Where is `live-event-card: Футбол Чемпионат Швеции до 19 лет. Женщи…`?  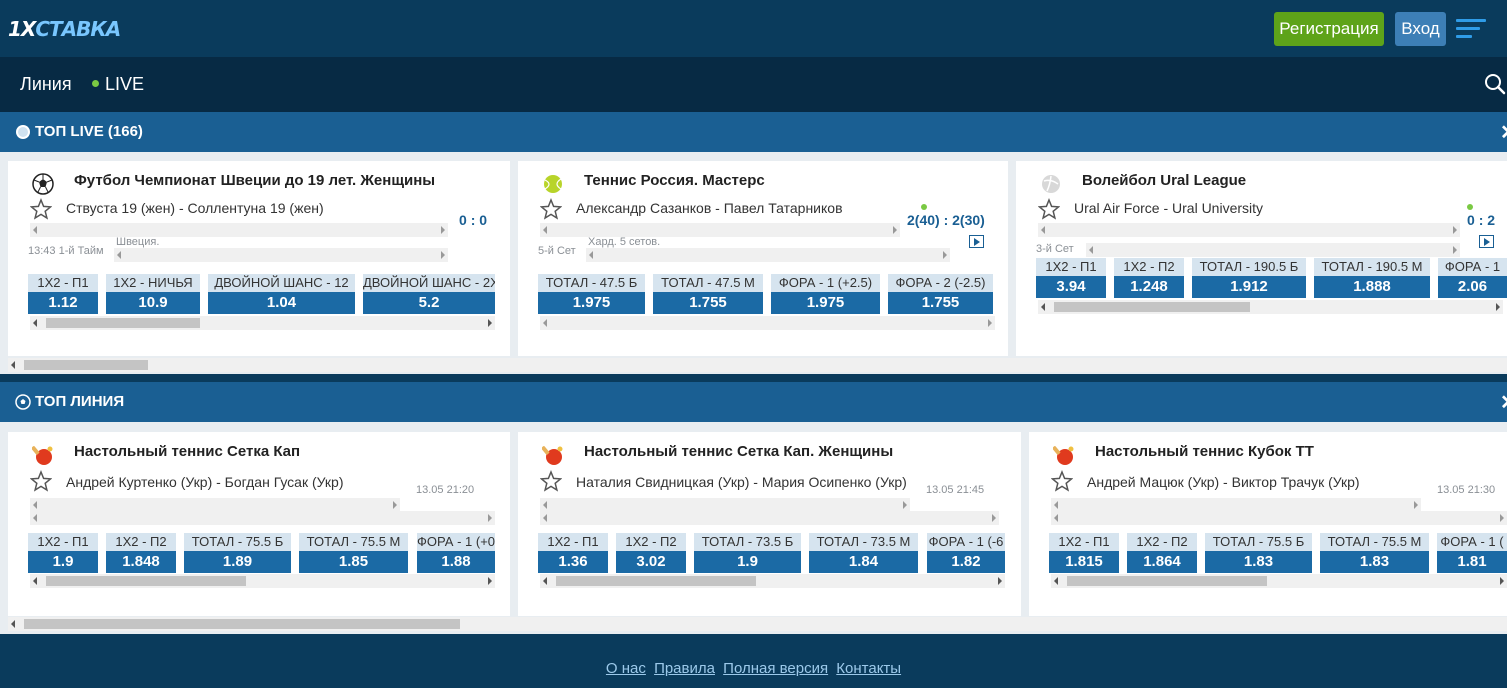 live-event-card: Футбол Чемпионат Швеции до 19 лет. Женщи… is located at coordinates (259, 258).